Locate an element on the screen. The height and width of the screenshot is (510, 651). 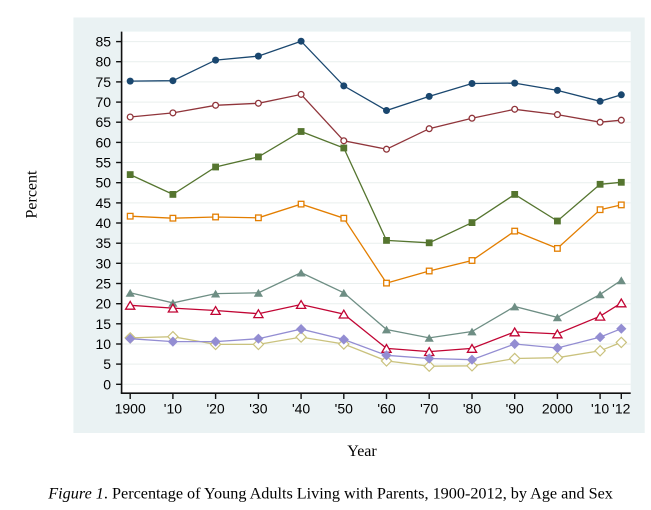
svg-text: 30 is located at coordinates (104, 263).